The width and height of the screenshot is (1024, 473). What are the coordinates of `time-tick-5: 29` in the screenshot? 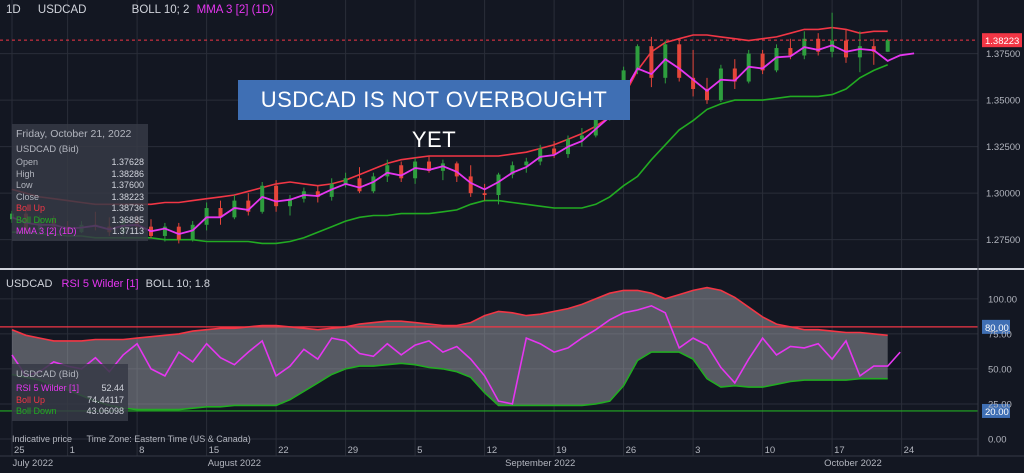 It's located at (353, 450).